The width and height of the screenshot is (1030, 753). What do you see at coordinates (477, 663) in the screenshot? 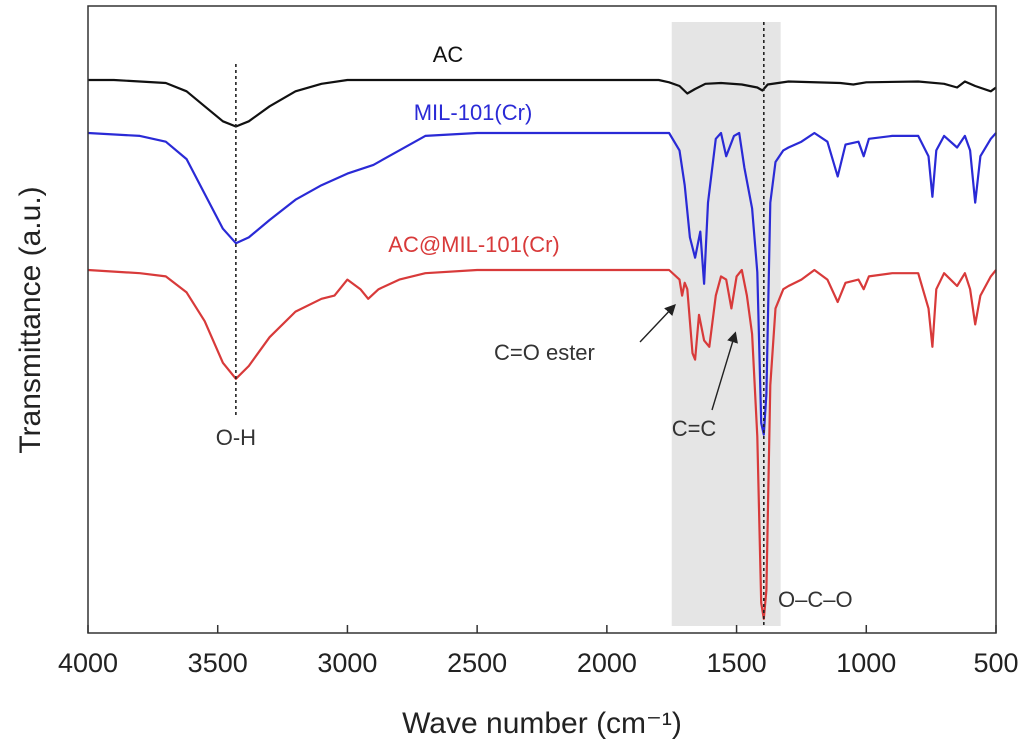
I see `x-tick-label-3: 2500` at bounding box center [477, 663].